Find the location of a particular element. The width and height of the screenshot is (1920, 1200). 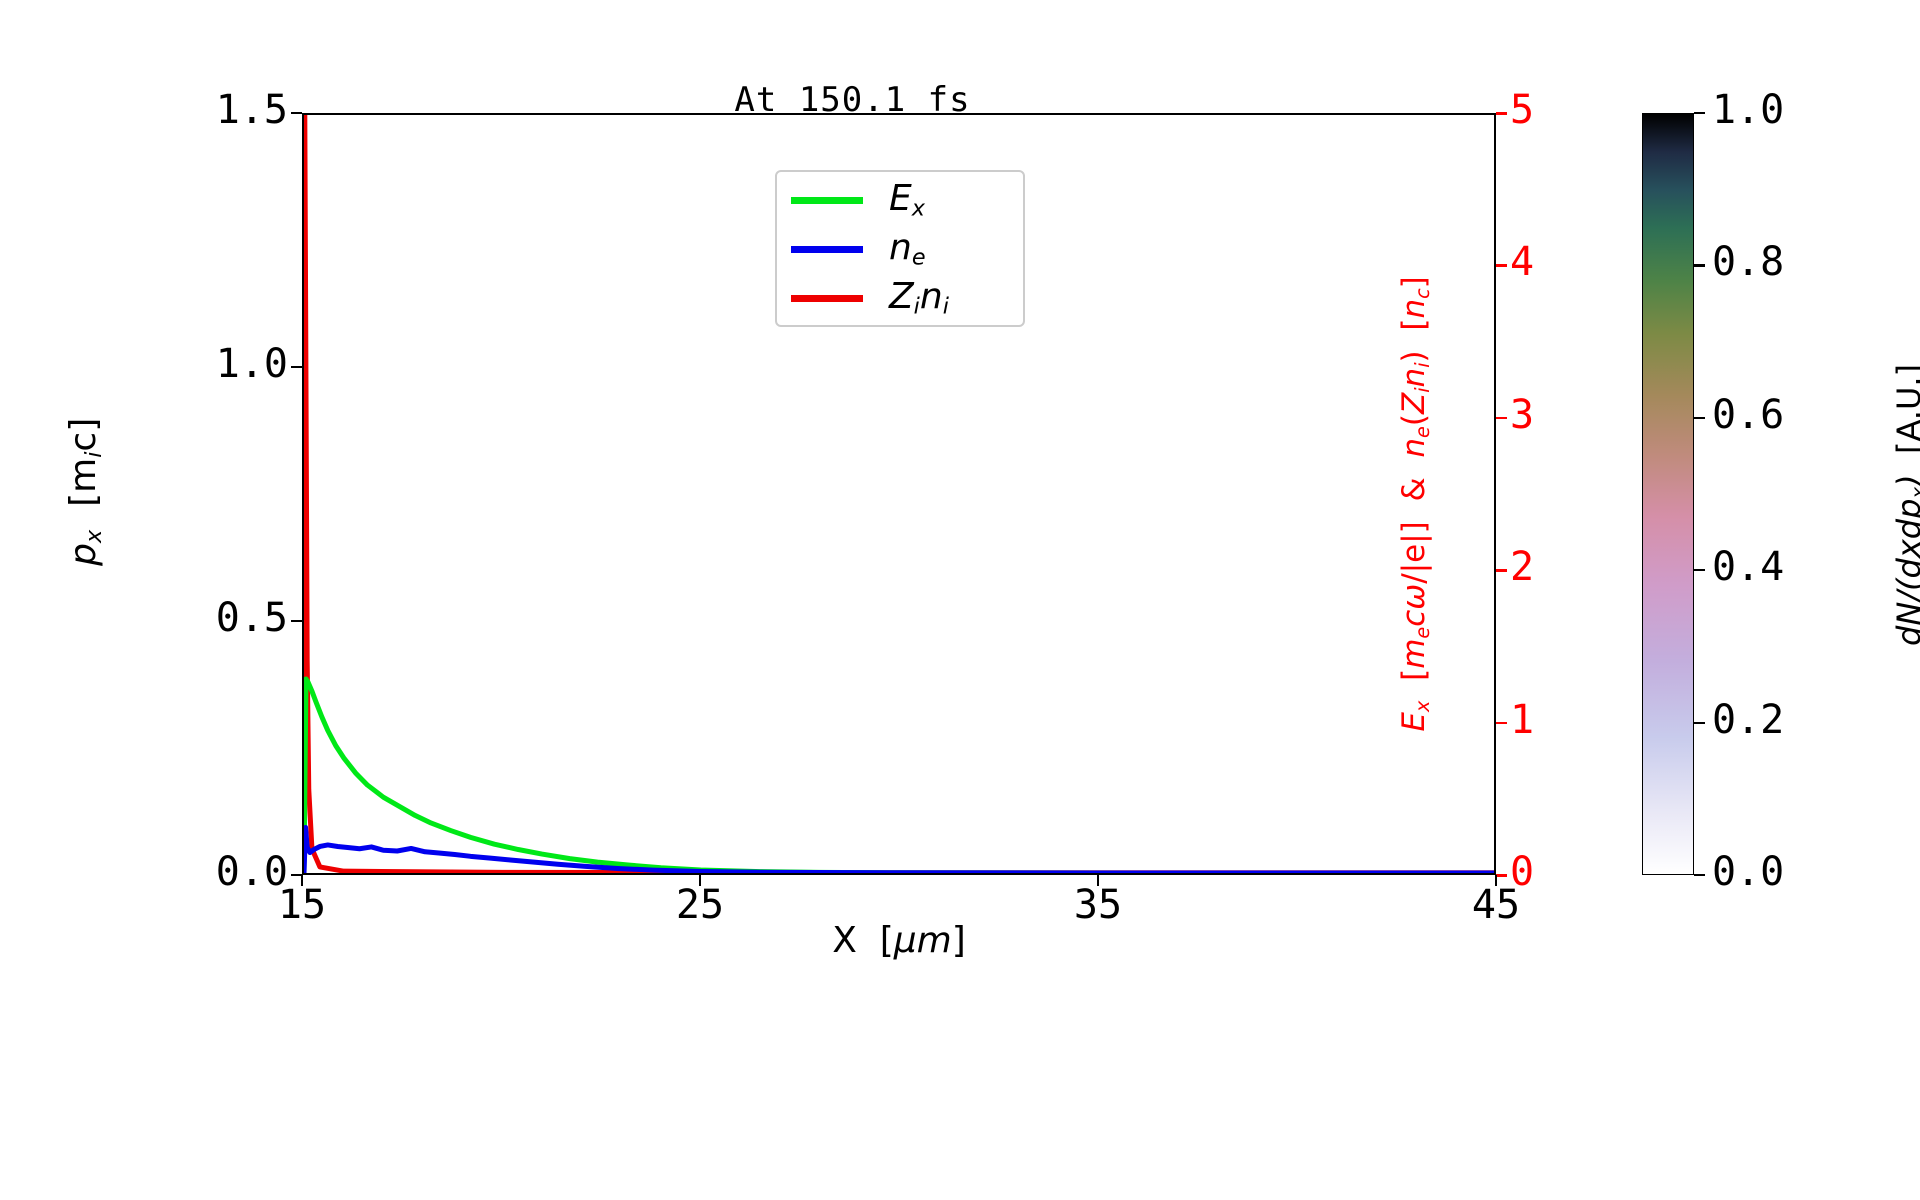

x-axis-label: X [μm] is located at coordinates (899, 940).